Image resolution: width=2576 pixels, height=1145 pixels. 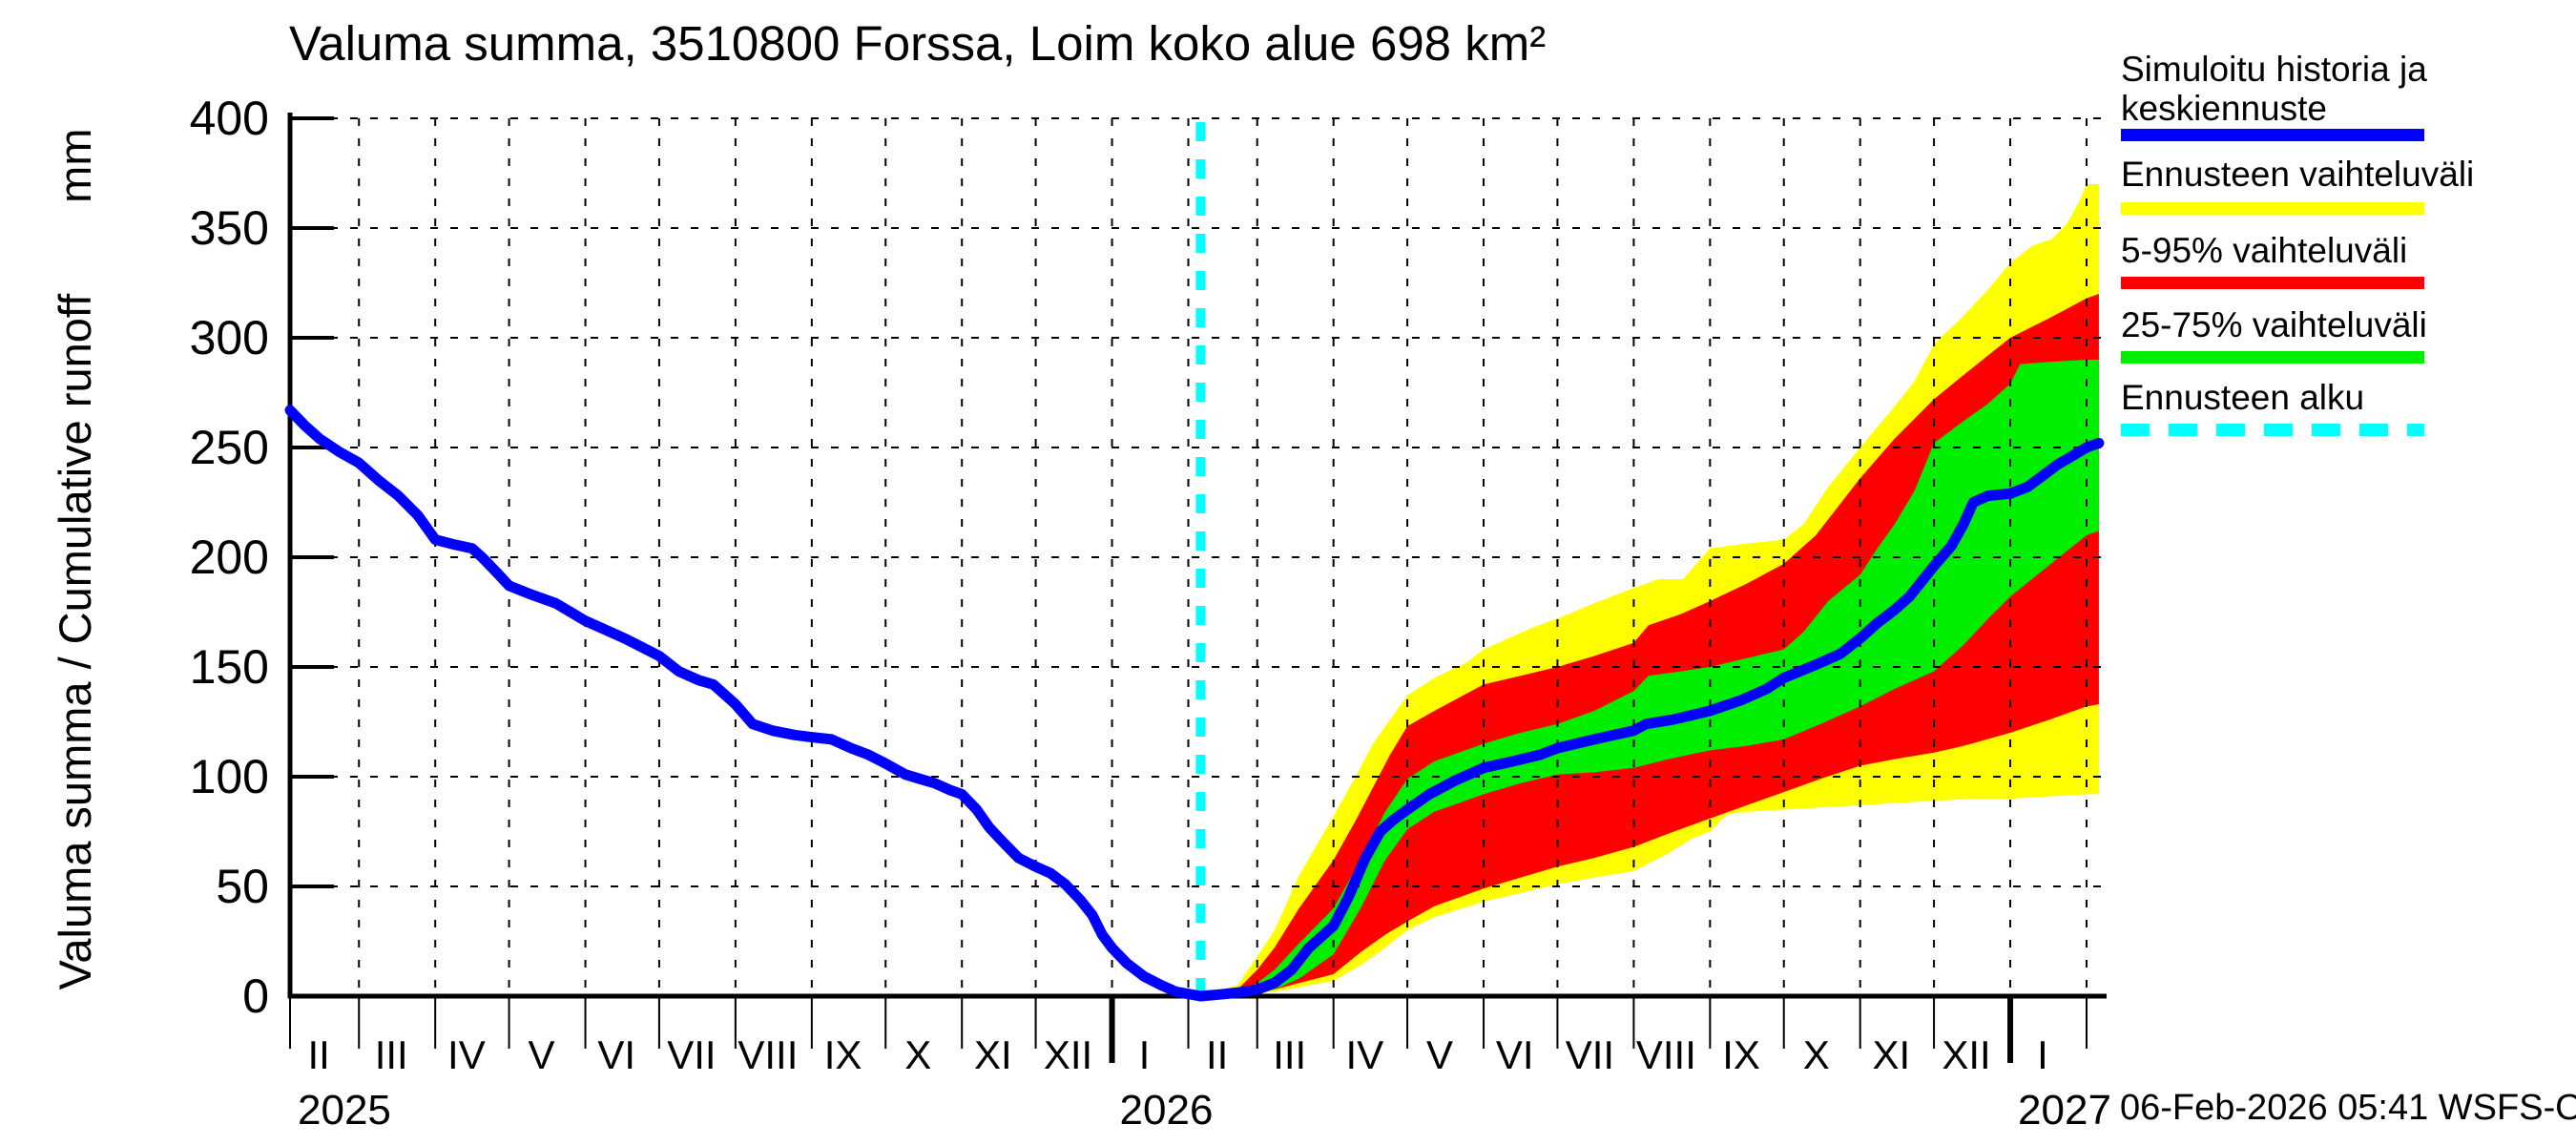 What do you see at coordinates (229, 228) in the screenshot?
I see `y-tick-label-350: 350` at bounding box center [229, 228].